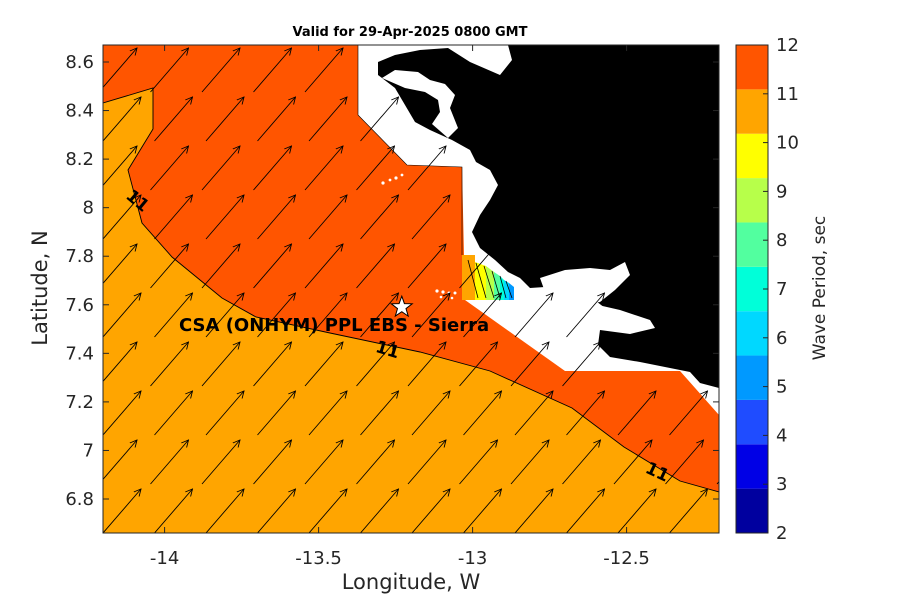 The width and height of the screenshot is (900, 604). What do you see at coordinates (79, 111) in the screenshot?
I see `y-tick-label: 8.4` at bounding box center [79, 111].